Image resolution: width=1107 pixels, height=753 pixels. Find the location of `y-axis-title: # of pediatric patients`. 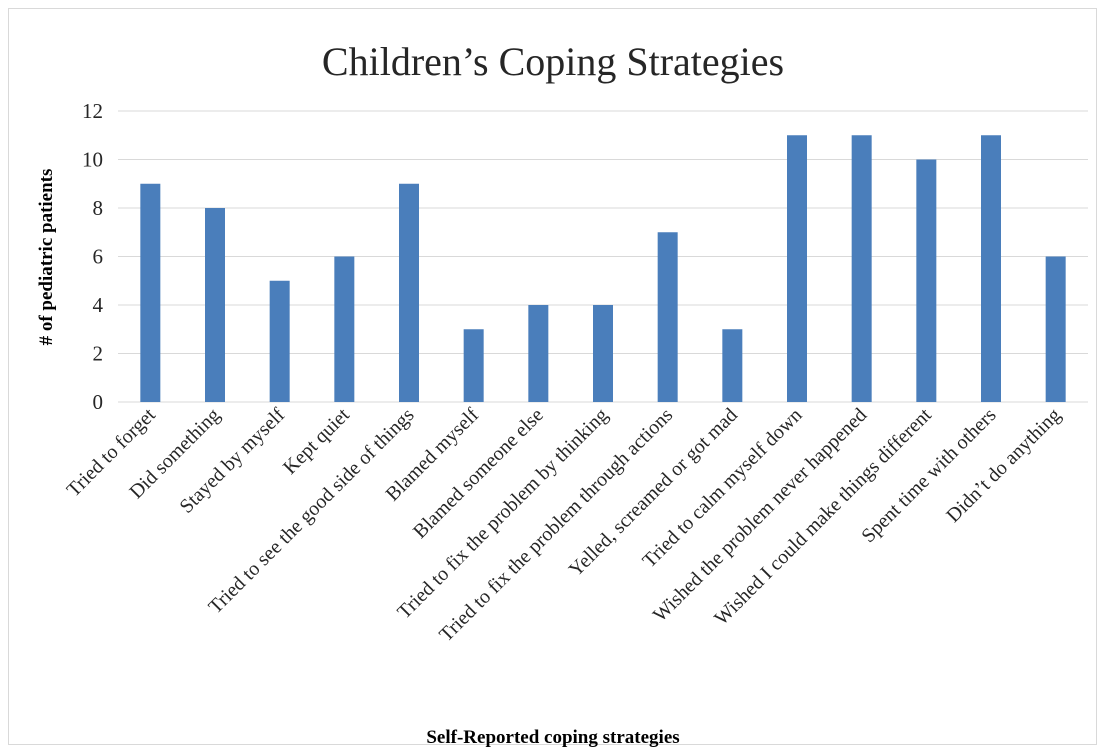

y-axis-title: # of pediatric patients is located at coordinates (46, 257).